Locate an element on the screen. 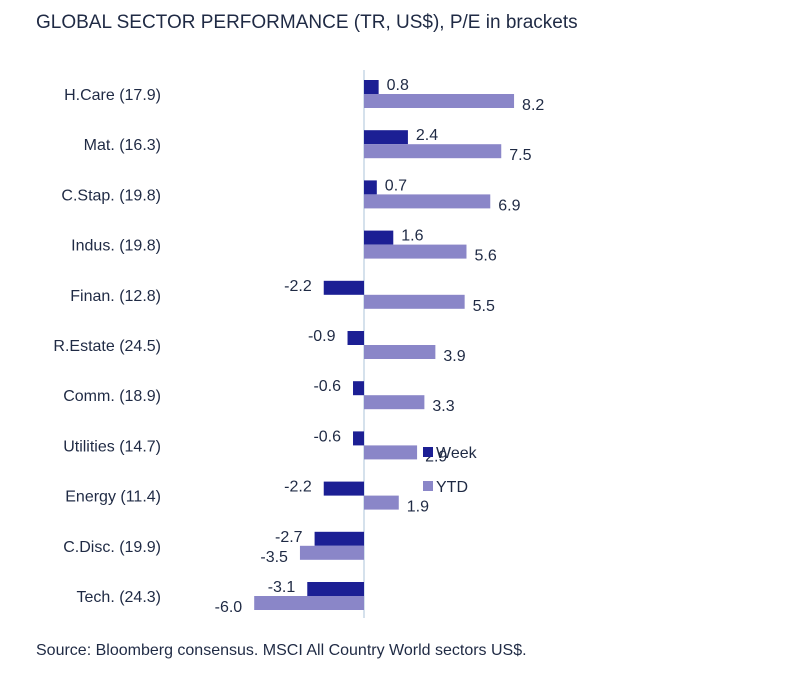 The width and height of the screenshot is (800, 677). ytd-value-label: 1.9 is located at coordinates (418, 507).